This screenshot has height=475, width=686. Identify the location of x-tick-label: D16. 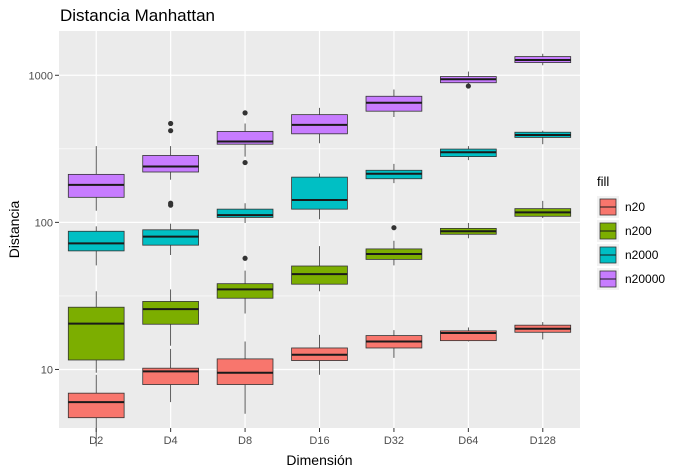
(319, 441).